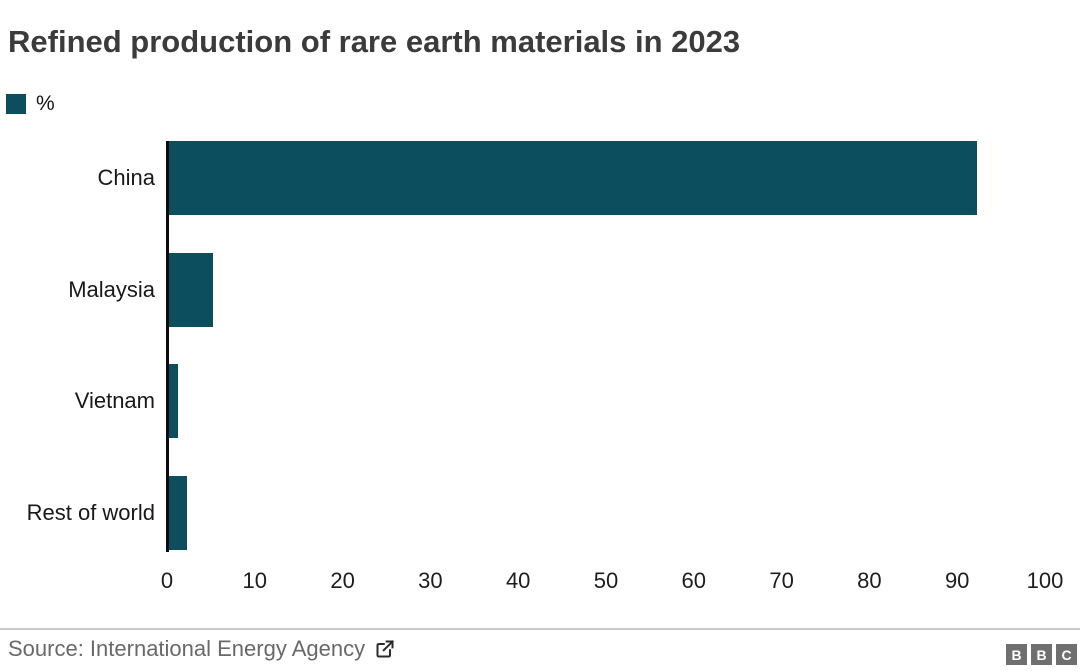 This screenshot has height=671, width=1080. What do you see at coordinates (957, 580) in the screenshot?
I see `x-tick-90: 90` at bounding box center [957, 580].